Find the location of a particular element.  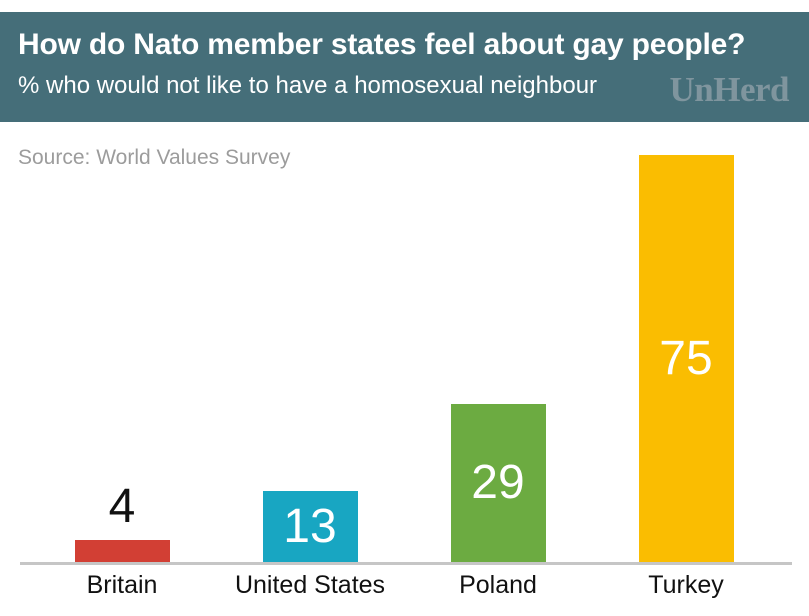

unherd-logo: UnHerd is located at coordinates (729, 89).